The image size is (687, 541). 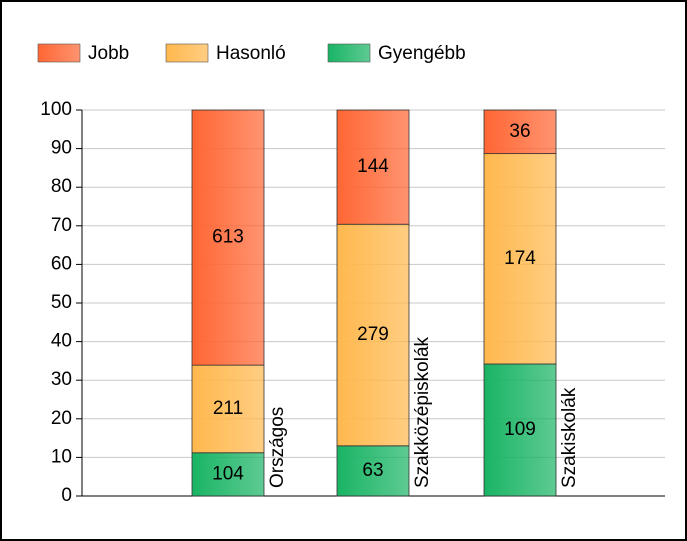 I want to click on data-label: 104, so click(x=228, y=473).